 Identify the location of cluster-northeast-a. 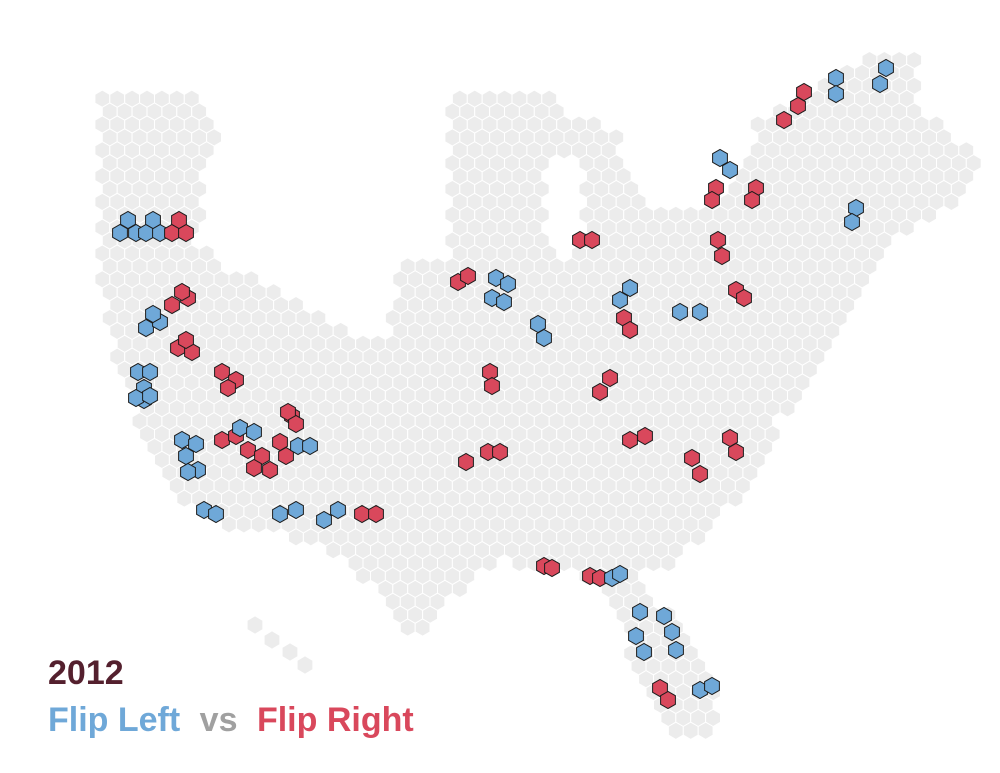
(725, 164).